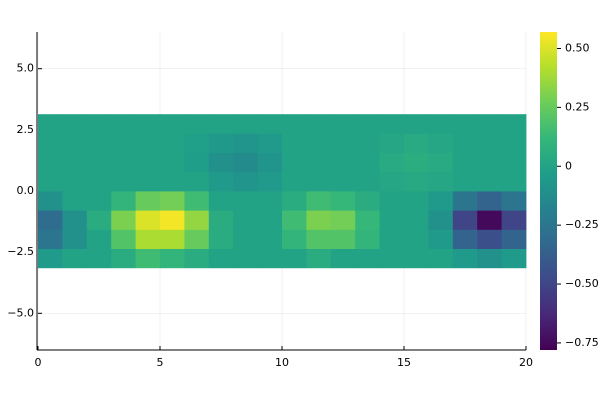  Describe the element at coordinates (26, 190) in the screenshot. I see `y-tick-label: 0.0` at that location.